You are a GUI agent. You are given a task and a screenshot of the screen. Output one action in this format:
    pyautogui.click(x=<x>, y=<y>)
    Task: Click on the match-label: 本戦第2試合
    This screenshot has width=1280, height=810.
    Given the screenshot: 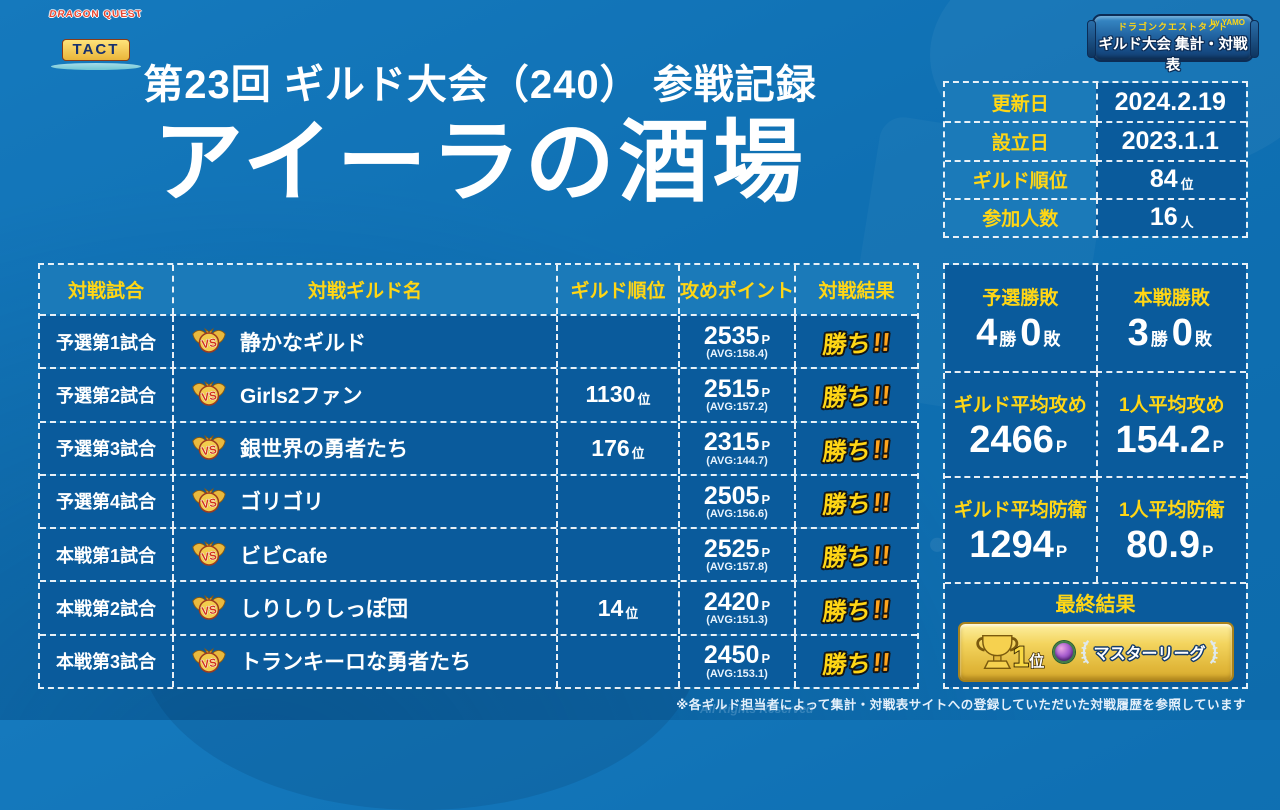 What is the action you would take?
    pyautogui.click(x=105, y=609)
    